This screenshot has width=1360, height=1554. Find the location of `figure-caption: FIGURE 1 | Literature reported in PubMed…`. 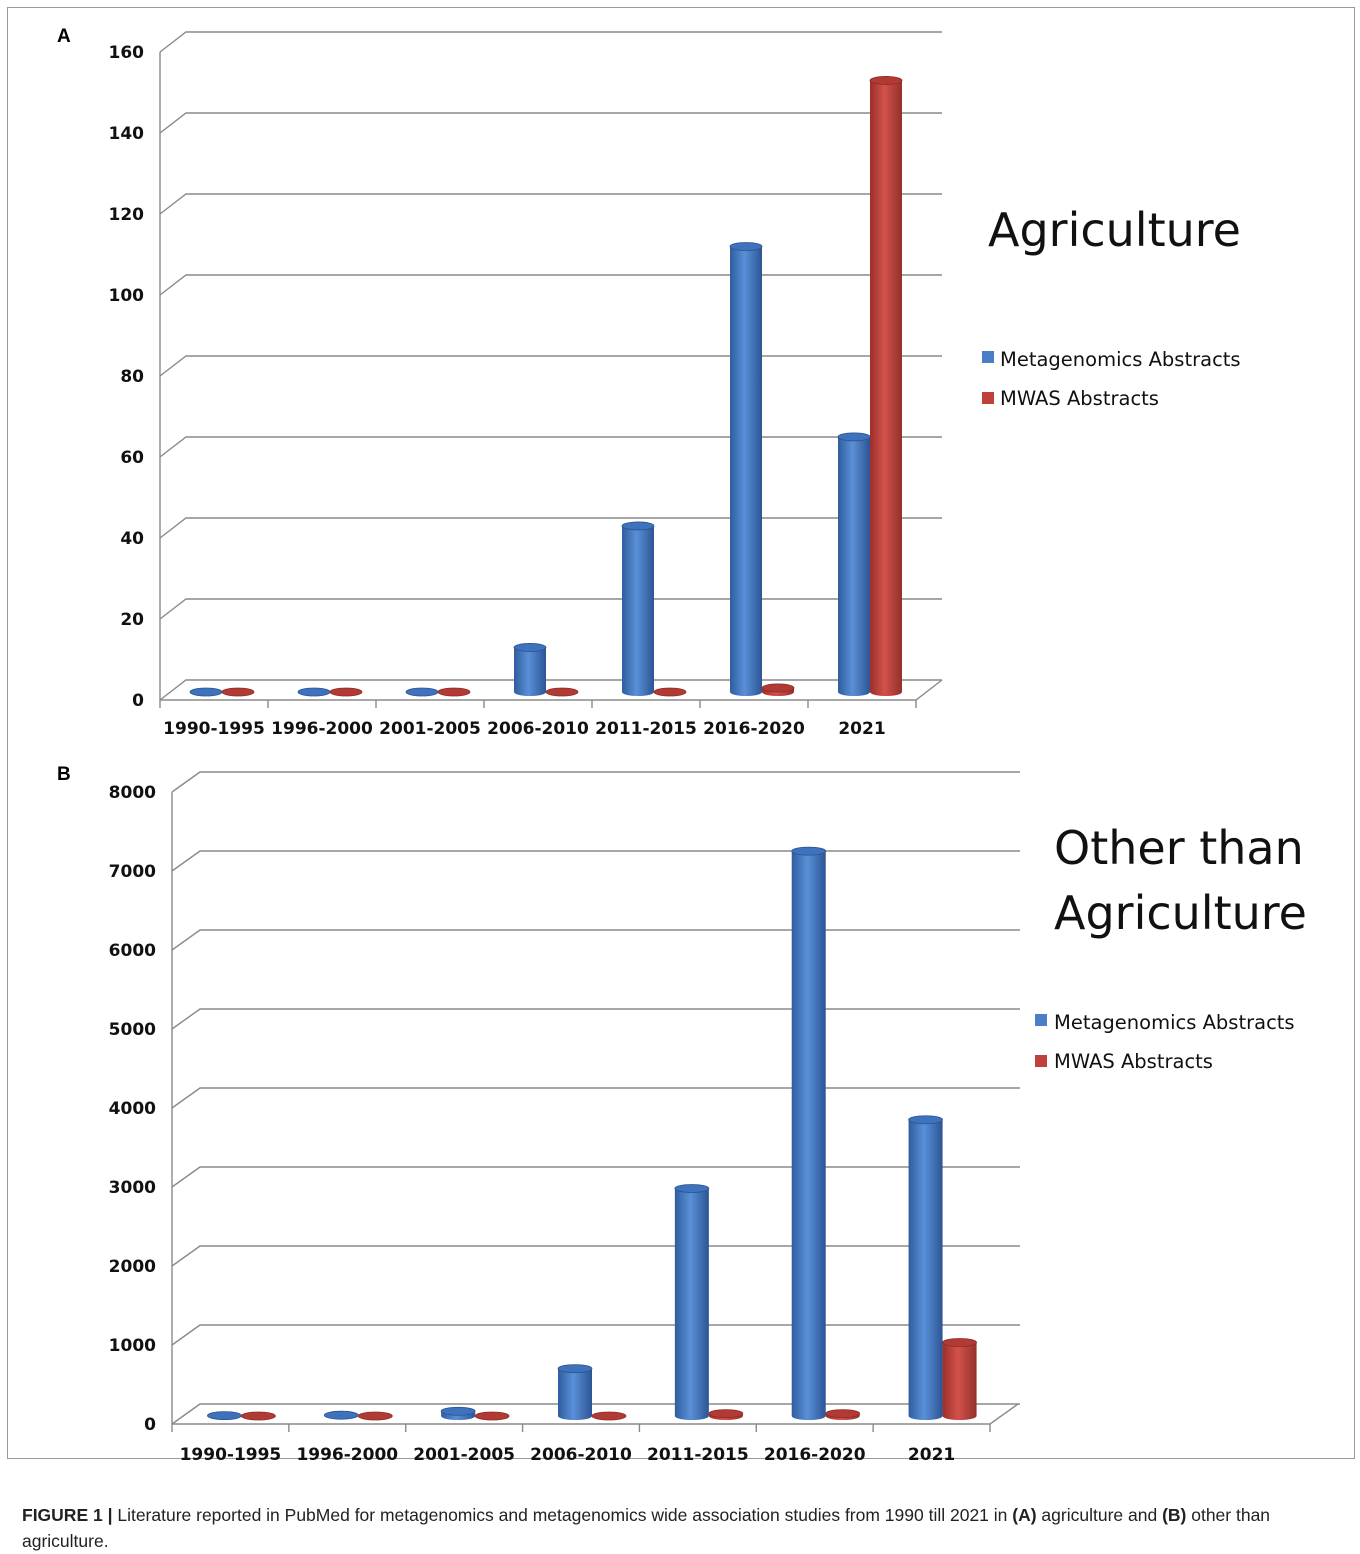

figure-caption: FIGURE 1 | Literature reported in PubMed… is located at coordinates (682, 1528).